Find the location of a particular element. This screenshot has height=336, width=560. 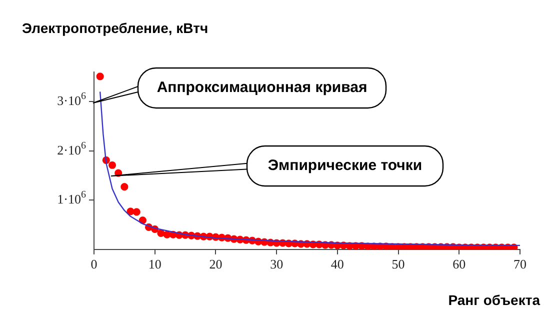

y-axis-title: Электропотребление, кВтч is located at coordinates (115, 28).